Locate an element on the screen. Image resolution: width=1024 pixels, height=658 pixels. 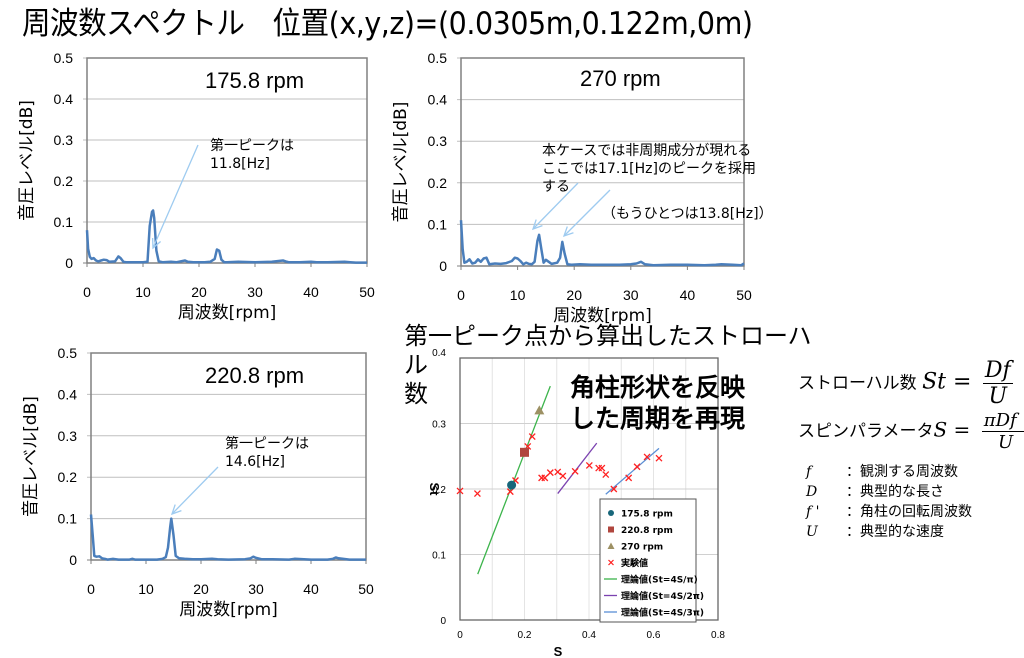
secondary-peak-annotation: （もうひとつは13.8[Hz]） is located at coordinates (687, 214).